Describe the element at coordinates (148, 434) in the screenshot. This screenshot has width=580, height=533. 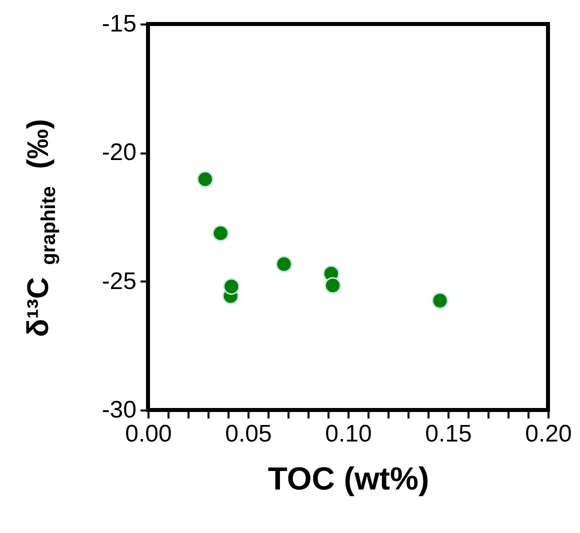
I see `x-tick-label: 0.00` at that location.